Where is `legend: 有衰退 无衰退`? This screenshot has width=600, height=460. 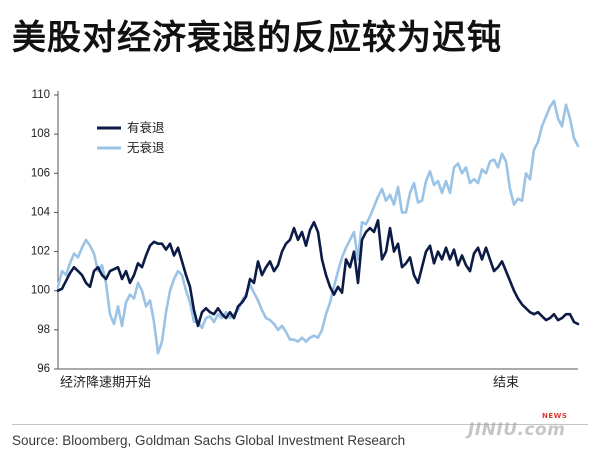
legend: 有衰退 无衰退 is located at coordinates (131, 137).